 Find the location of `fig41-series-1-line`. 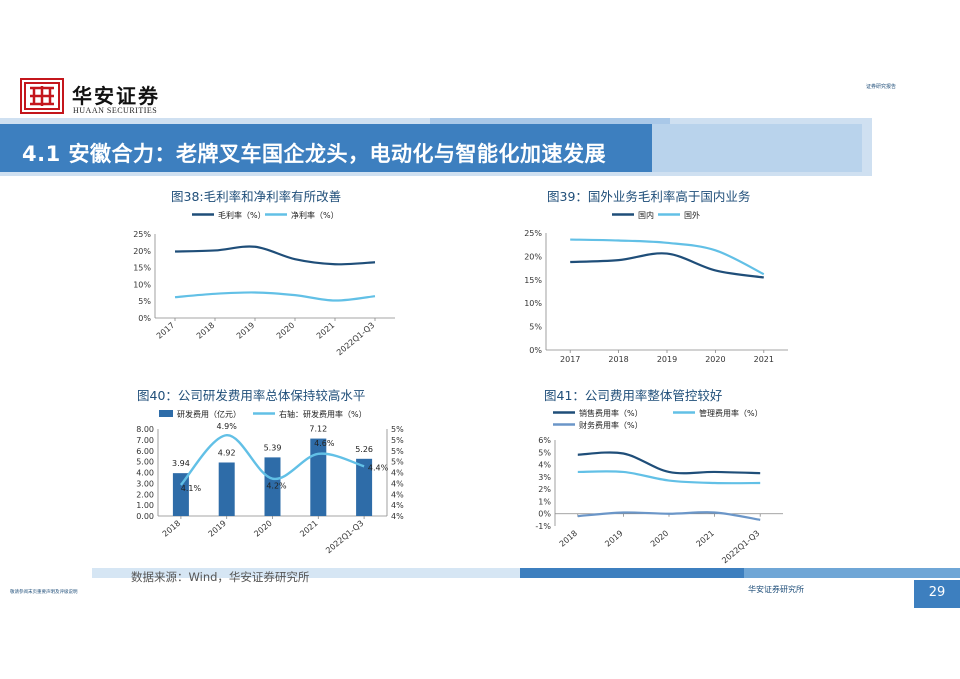

fig41-series-1-line is located at coordinates (669, 477).